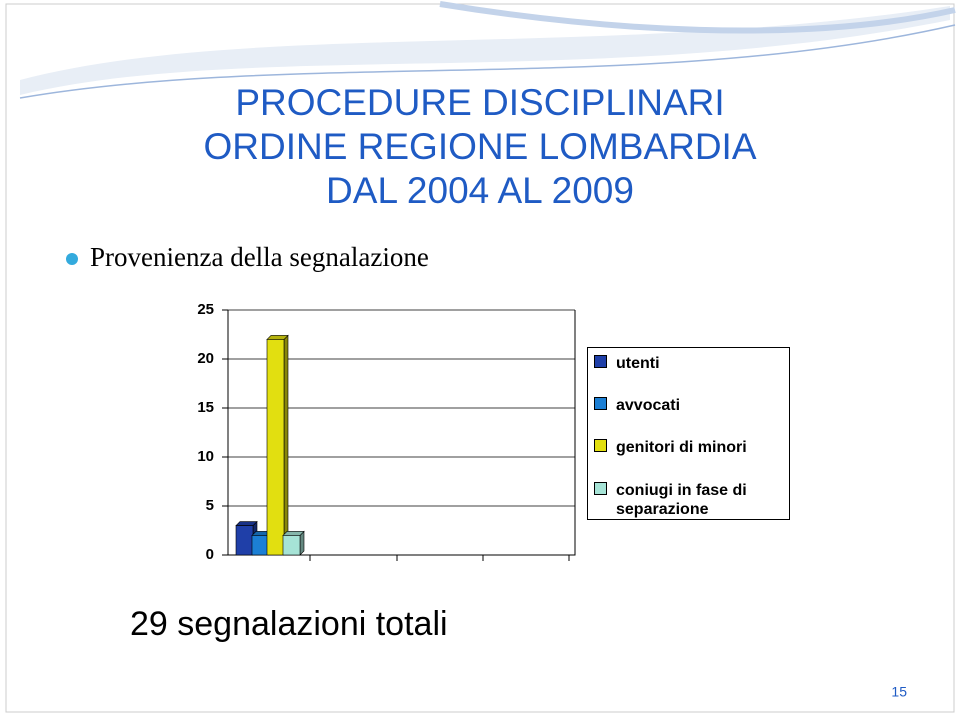 The height and width of the screenshot is (716, 960). I want to click on bullet-dot, so click(72, 259).